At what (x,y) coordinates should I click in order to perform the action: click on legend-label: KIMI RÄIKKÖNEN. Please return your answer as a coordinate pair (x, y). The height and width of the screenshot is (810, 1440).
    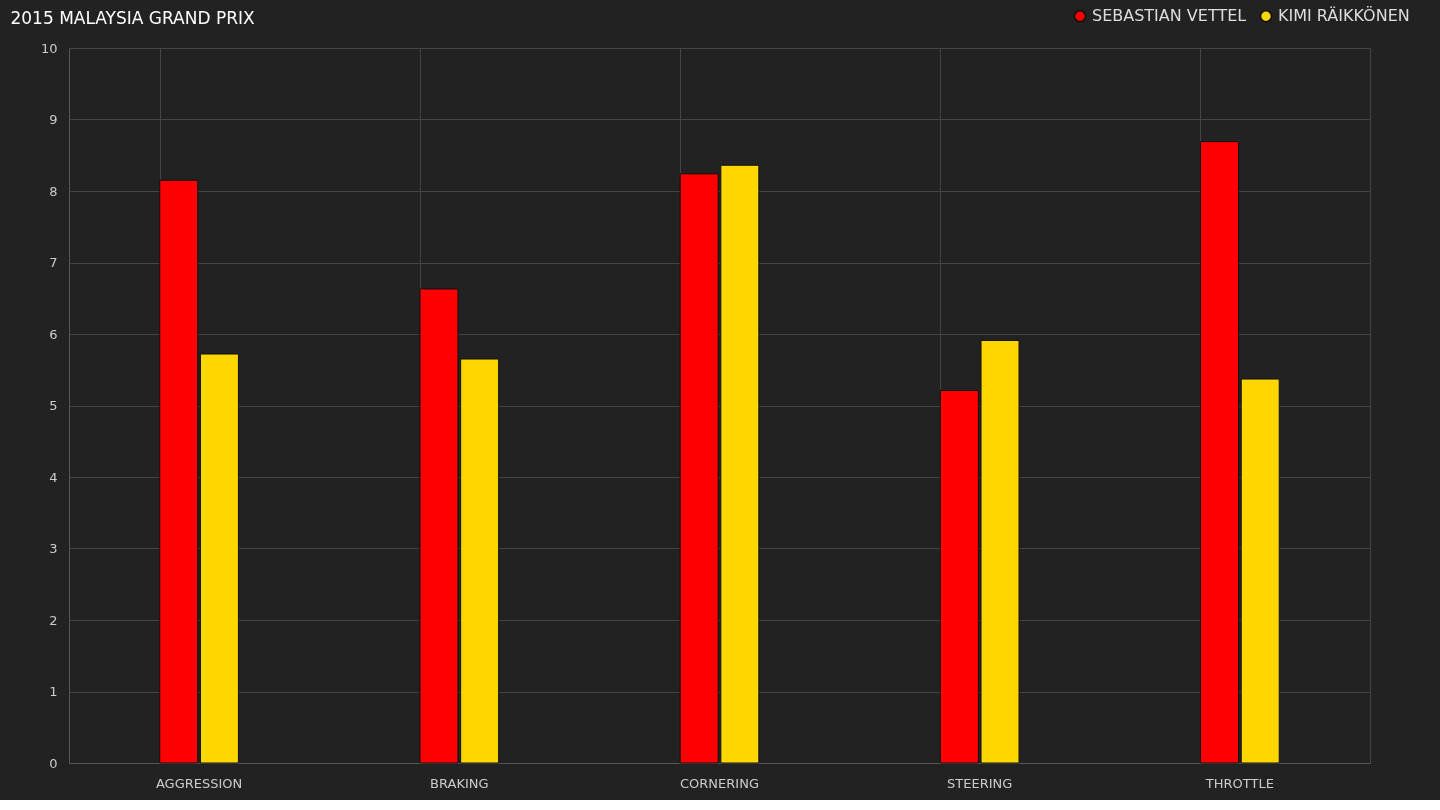
    Looking at the image, I should click on (1344, 16).